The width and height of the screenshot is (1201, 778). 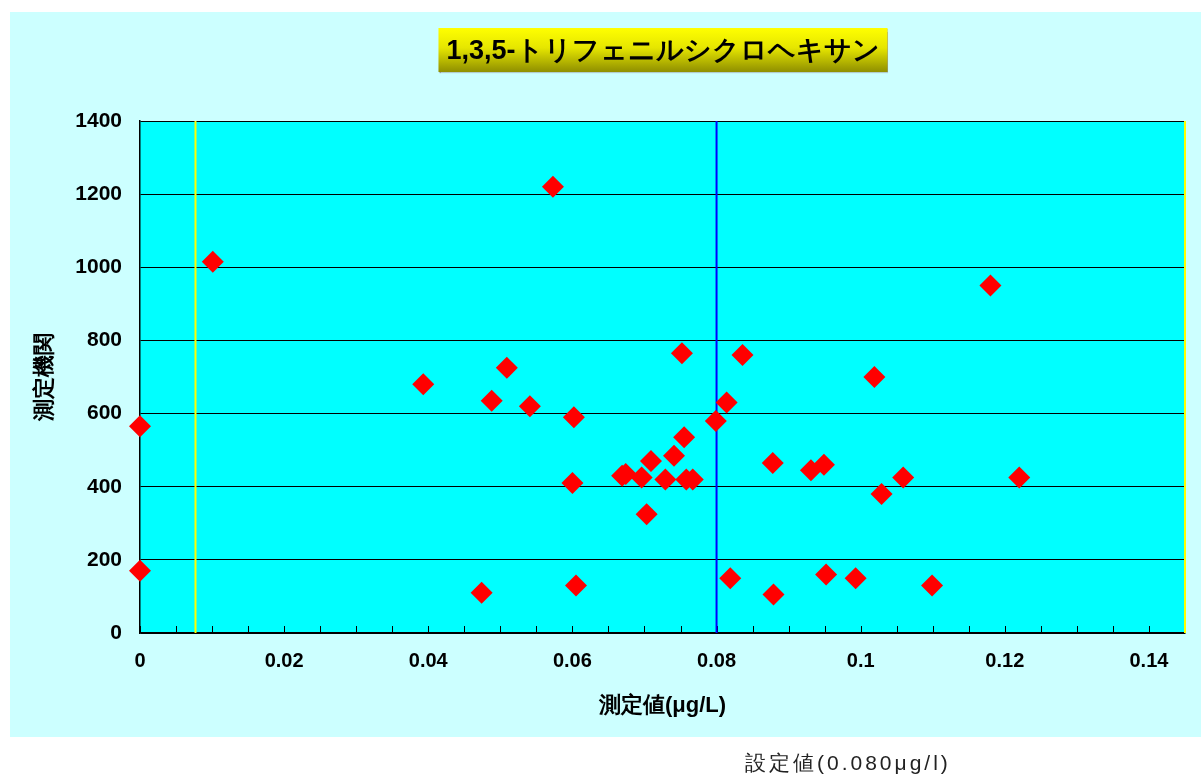 I want to click on x-tick-label: 0.06, so click(x=572, y=659).